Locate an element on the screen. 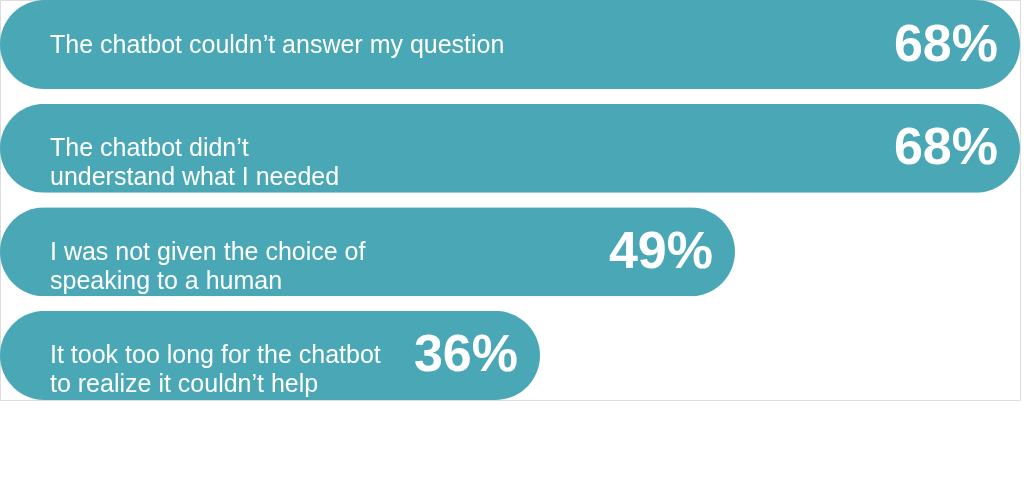  y-tick-label: The chatbot couldn’t answer my question is located at coordinates (277, 43).